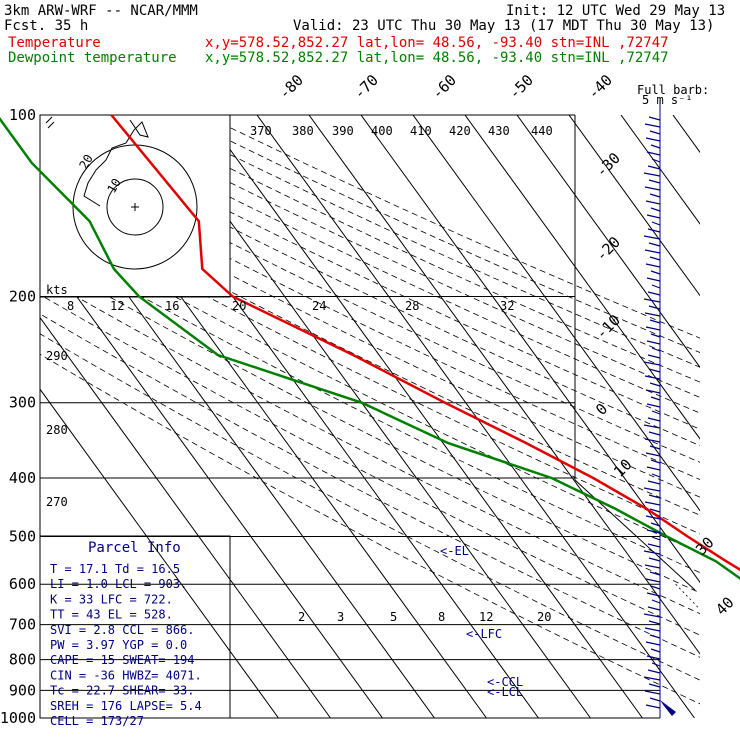  Describe the element at coordinates (118, 584) in the screenshot. I see `parcel-info-row: LI = 1.0 LCL = 903.` at that location.